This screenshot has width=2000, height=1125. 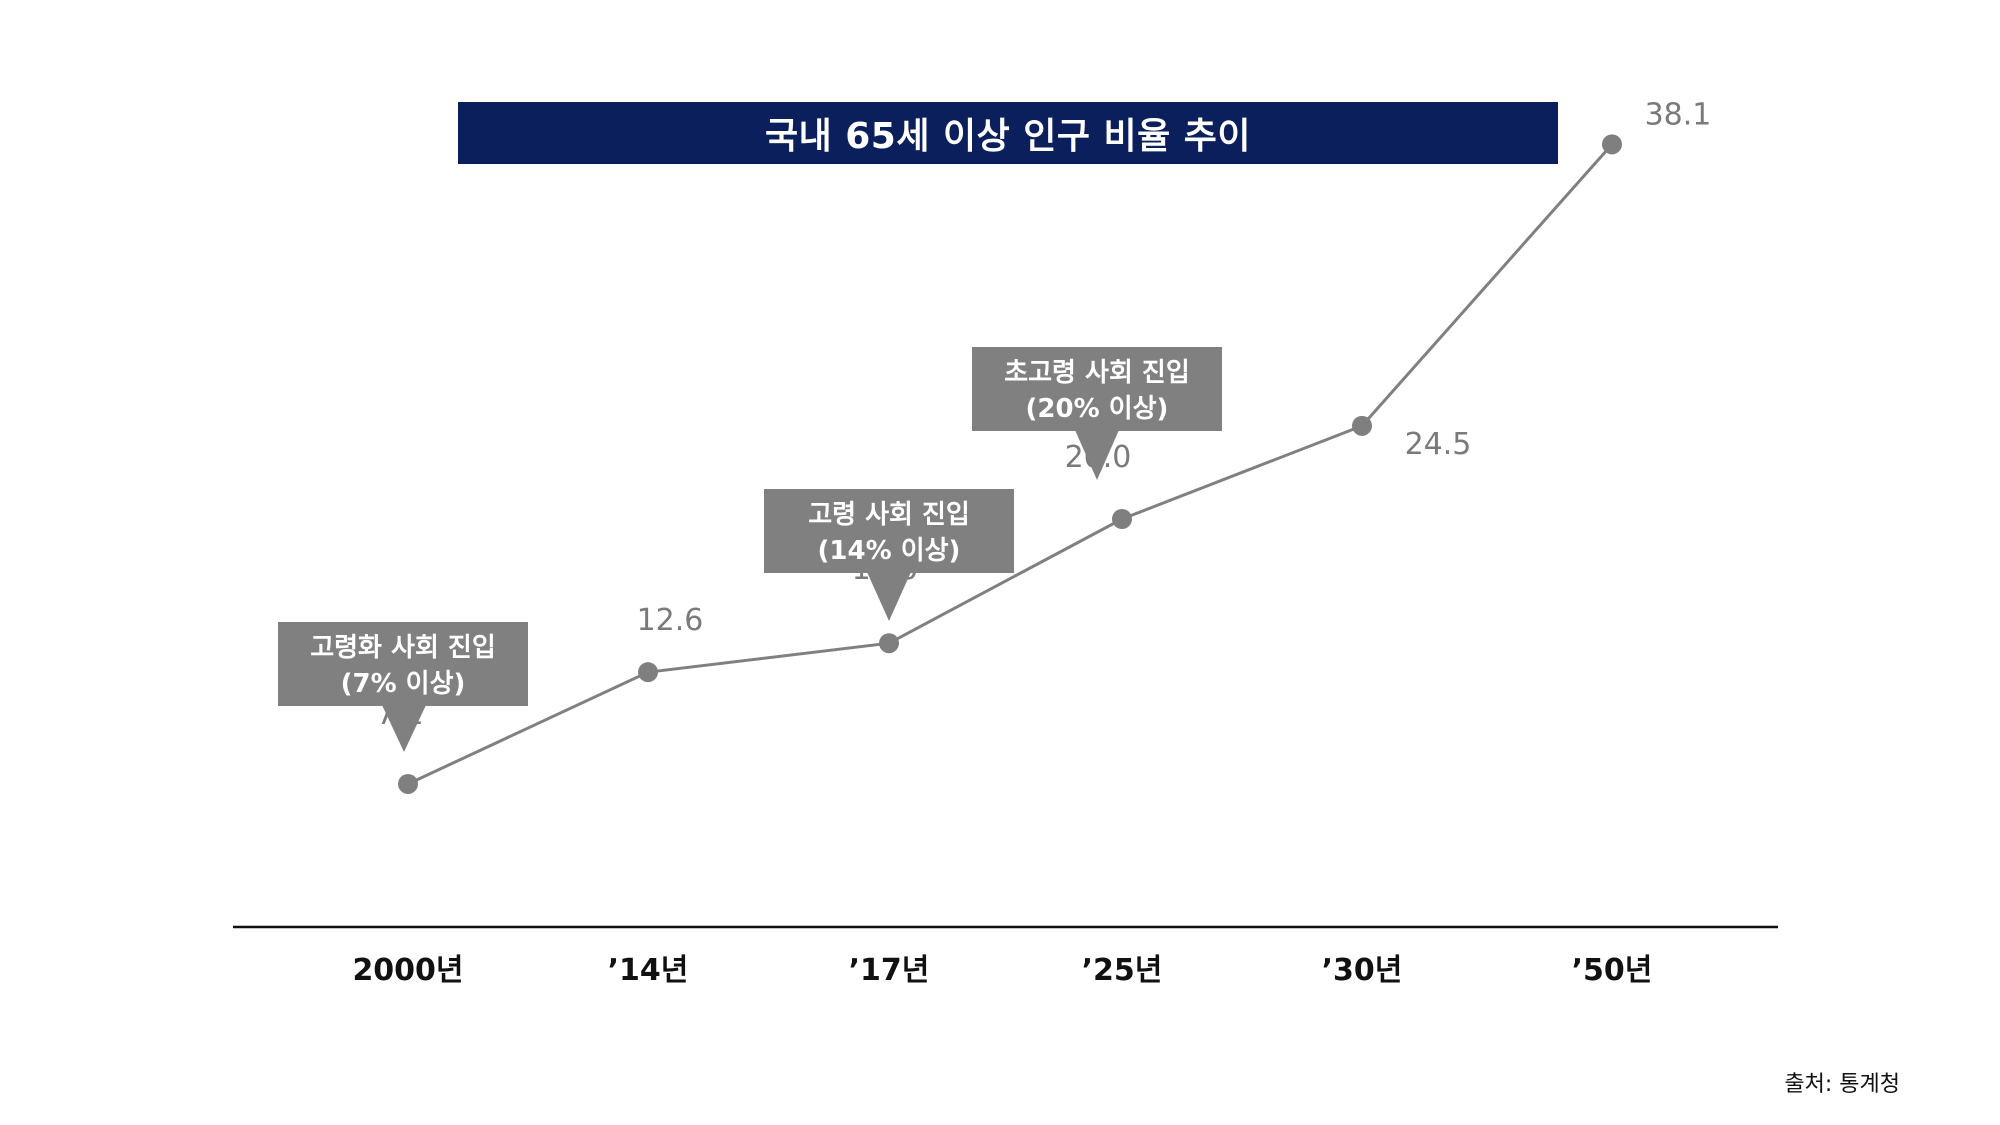 What do you see at coordinates (1612, 970) in the screenshot?
I see `x-tick-label-5: ’50년` at bounding box center [1612, 970].